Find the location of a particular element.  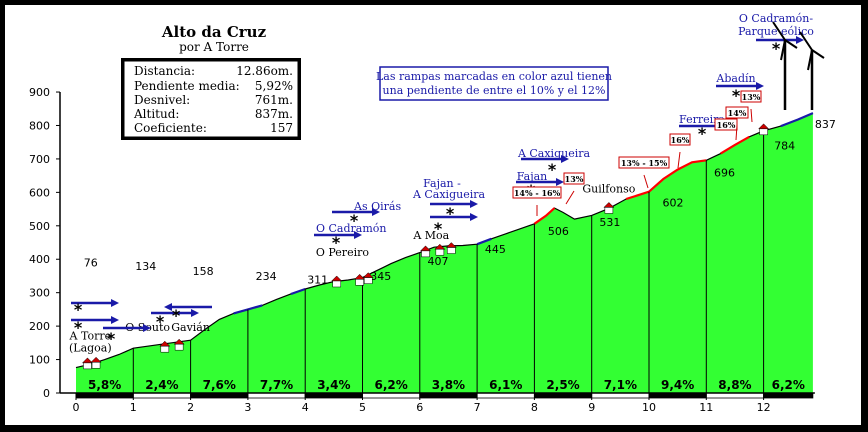

y-tick-label: 400 is located at coordinates (39, 259).